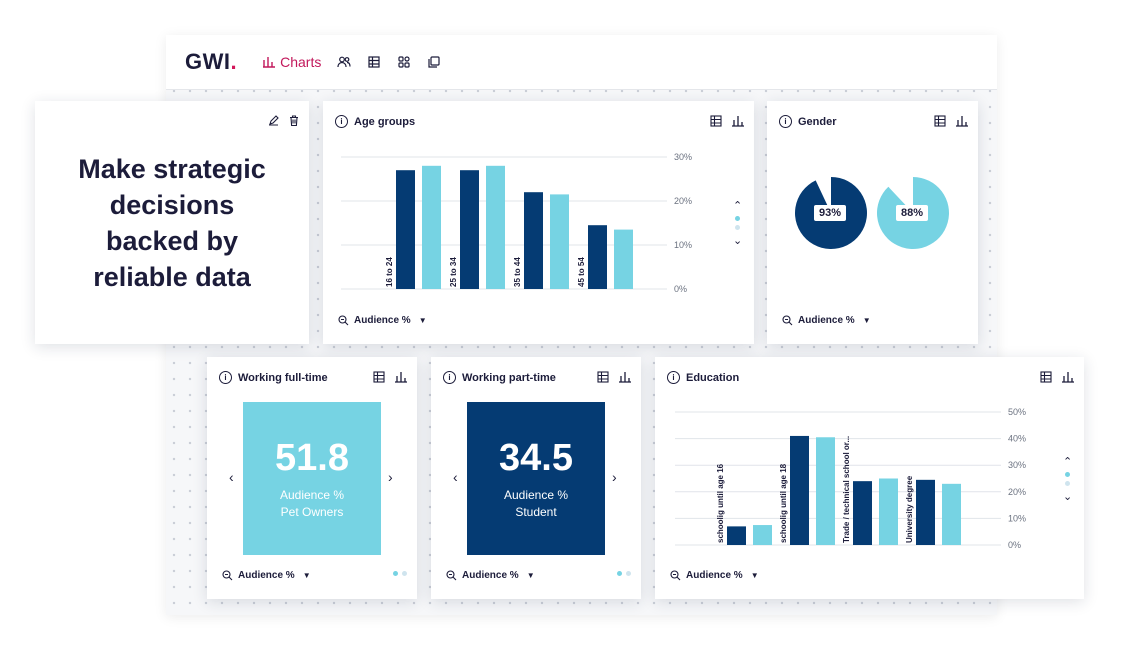  I want to click on part-time-metric-selector: Audience % ▼, so click(490, 575).